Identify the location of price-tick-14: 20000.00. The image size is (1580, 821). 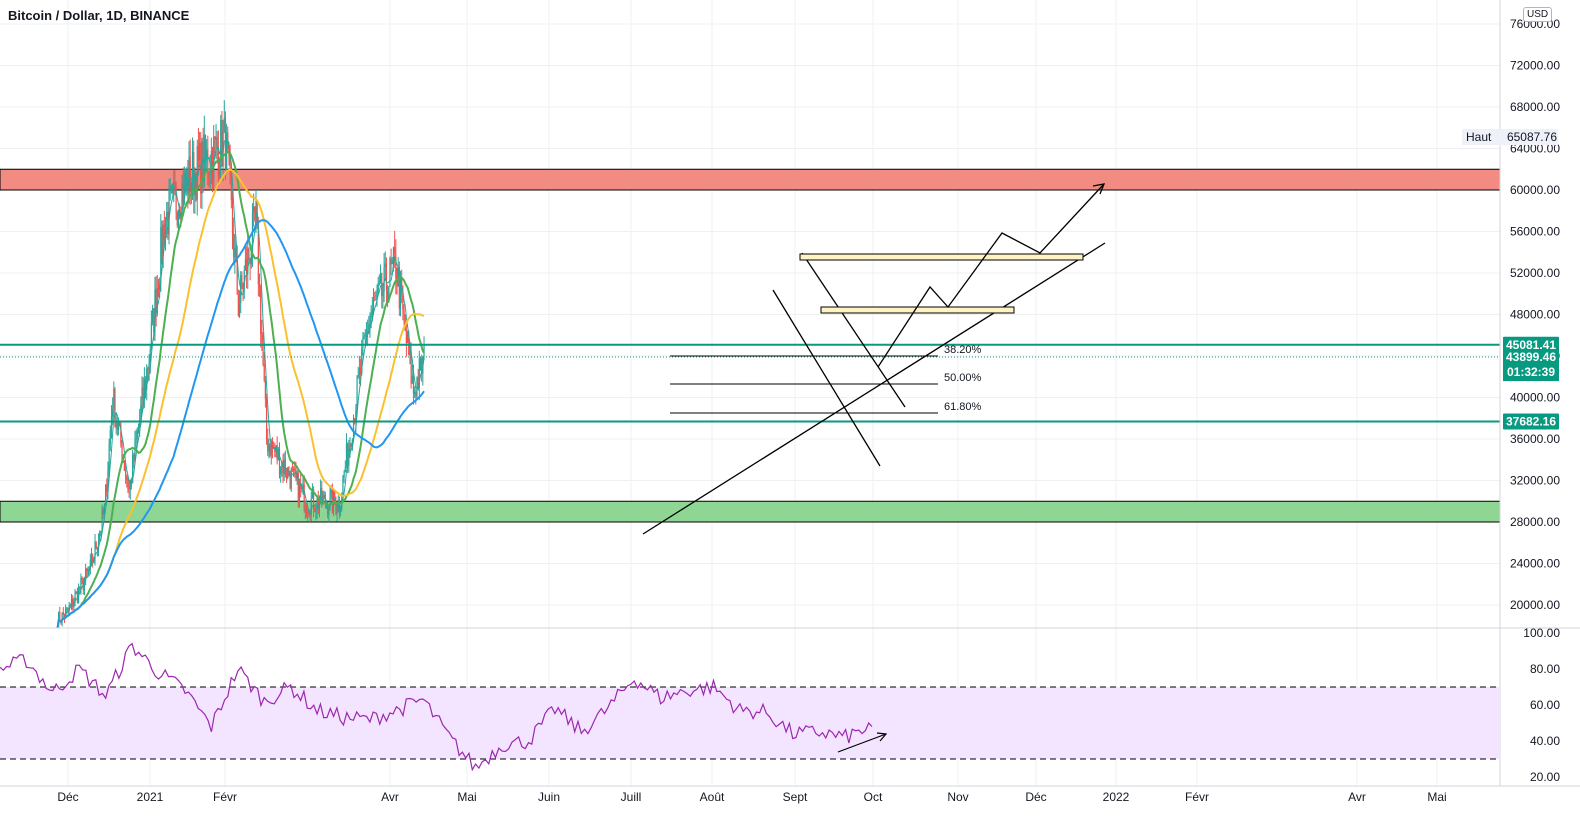
(1535, 605).